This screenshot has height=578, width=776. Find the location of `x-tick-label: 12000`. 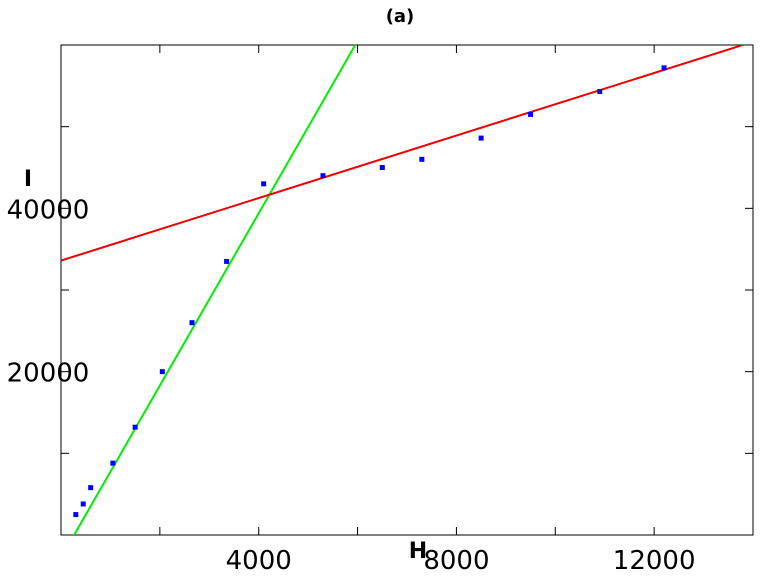

x-tick-label: 12000 is located at coordinates (654, 561).